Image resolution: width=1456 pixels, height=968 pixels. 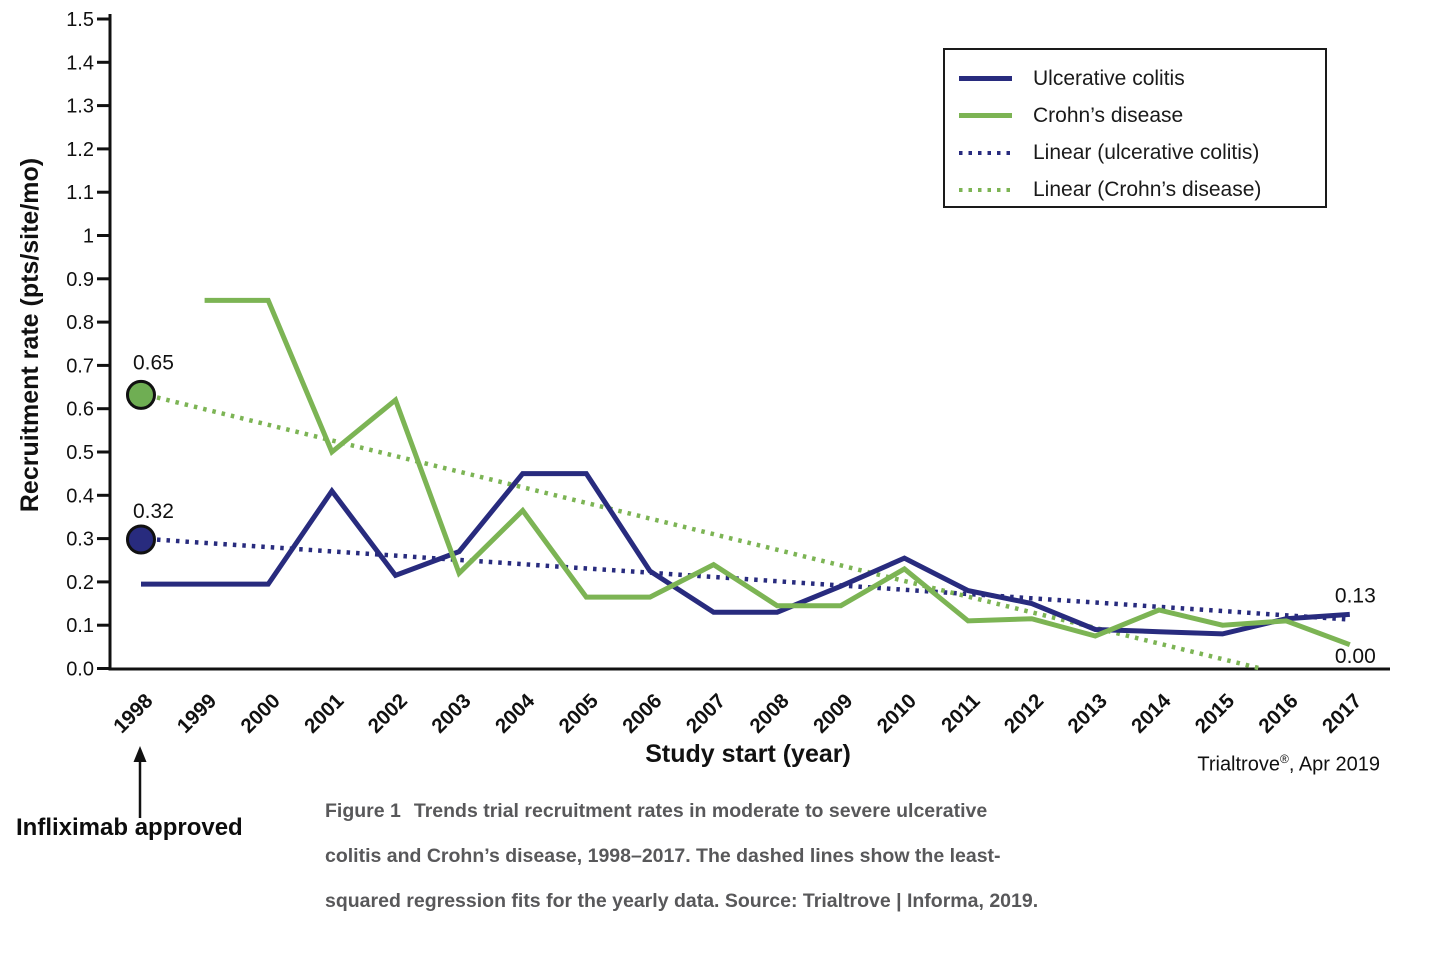 What do you see at coordinates (1278, 713) in the screenshot?
I see `x-year-label: 2016` at bounding box center [1278, 713].